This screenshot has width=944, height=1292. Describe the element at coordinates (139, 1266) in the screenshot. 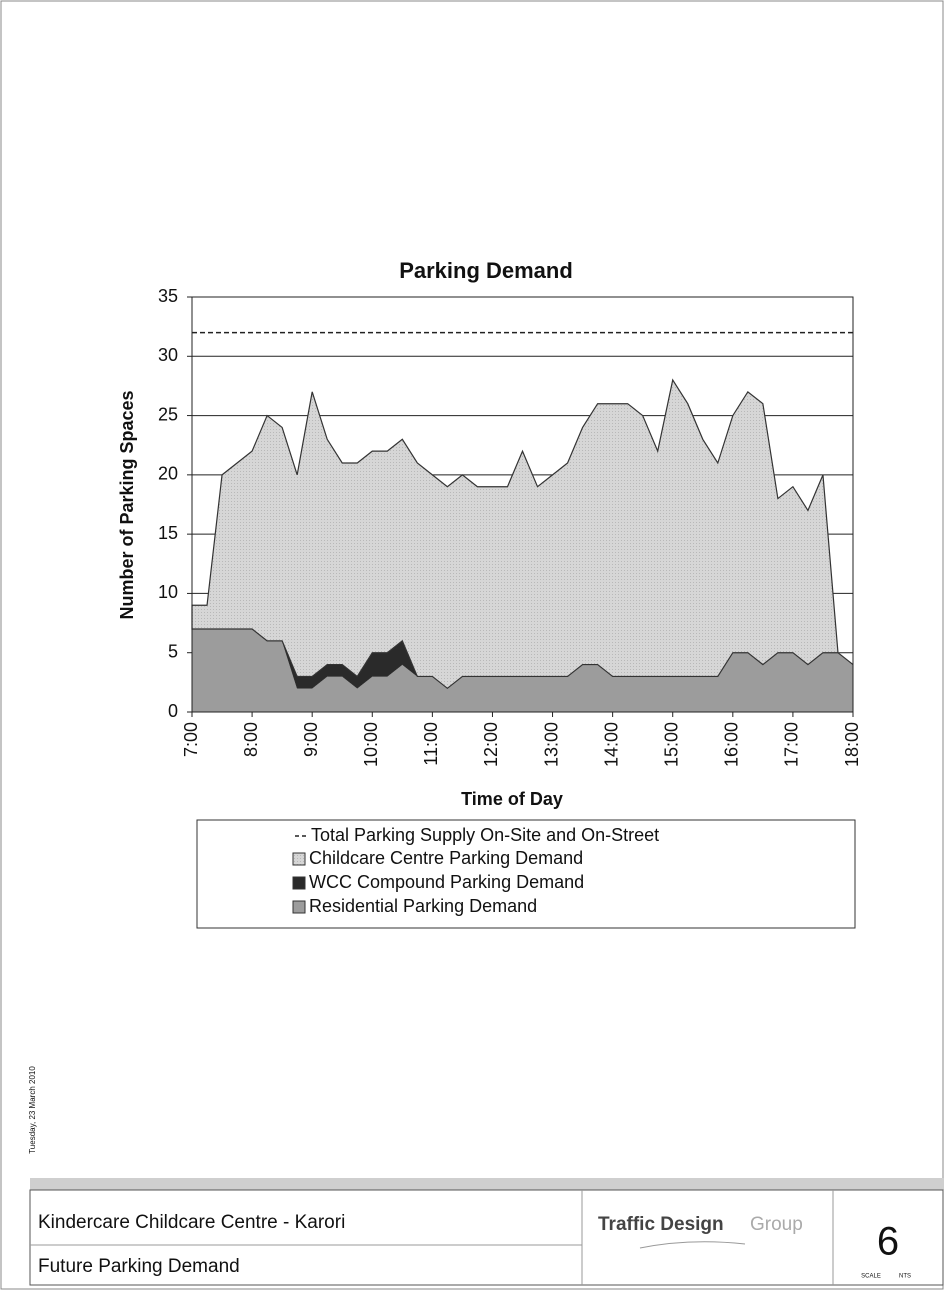

I see `drawing-name: Future Parking Demand` at that location.